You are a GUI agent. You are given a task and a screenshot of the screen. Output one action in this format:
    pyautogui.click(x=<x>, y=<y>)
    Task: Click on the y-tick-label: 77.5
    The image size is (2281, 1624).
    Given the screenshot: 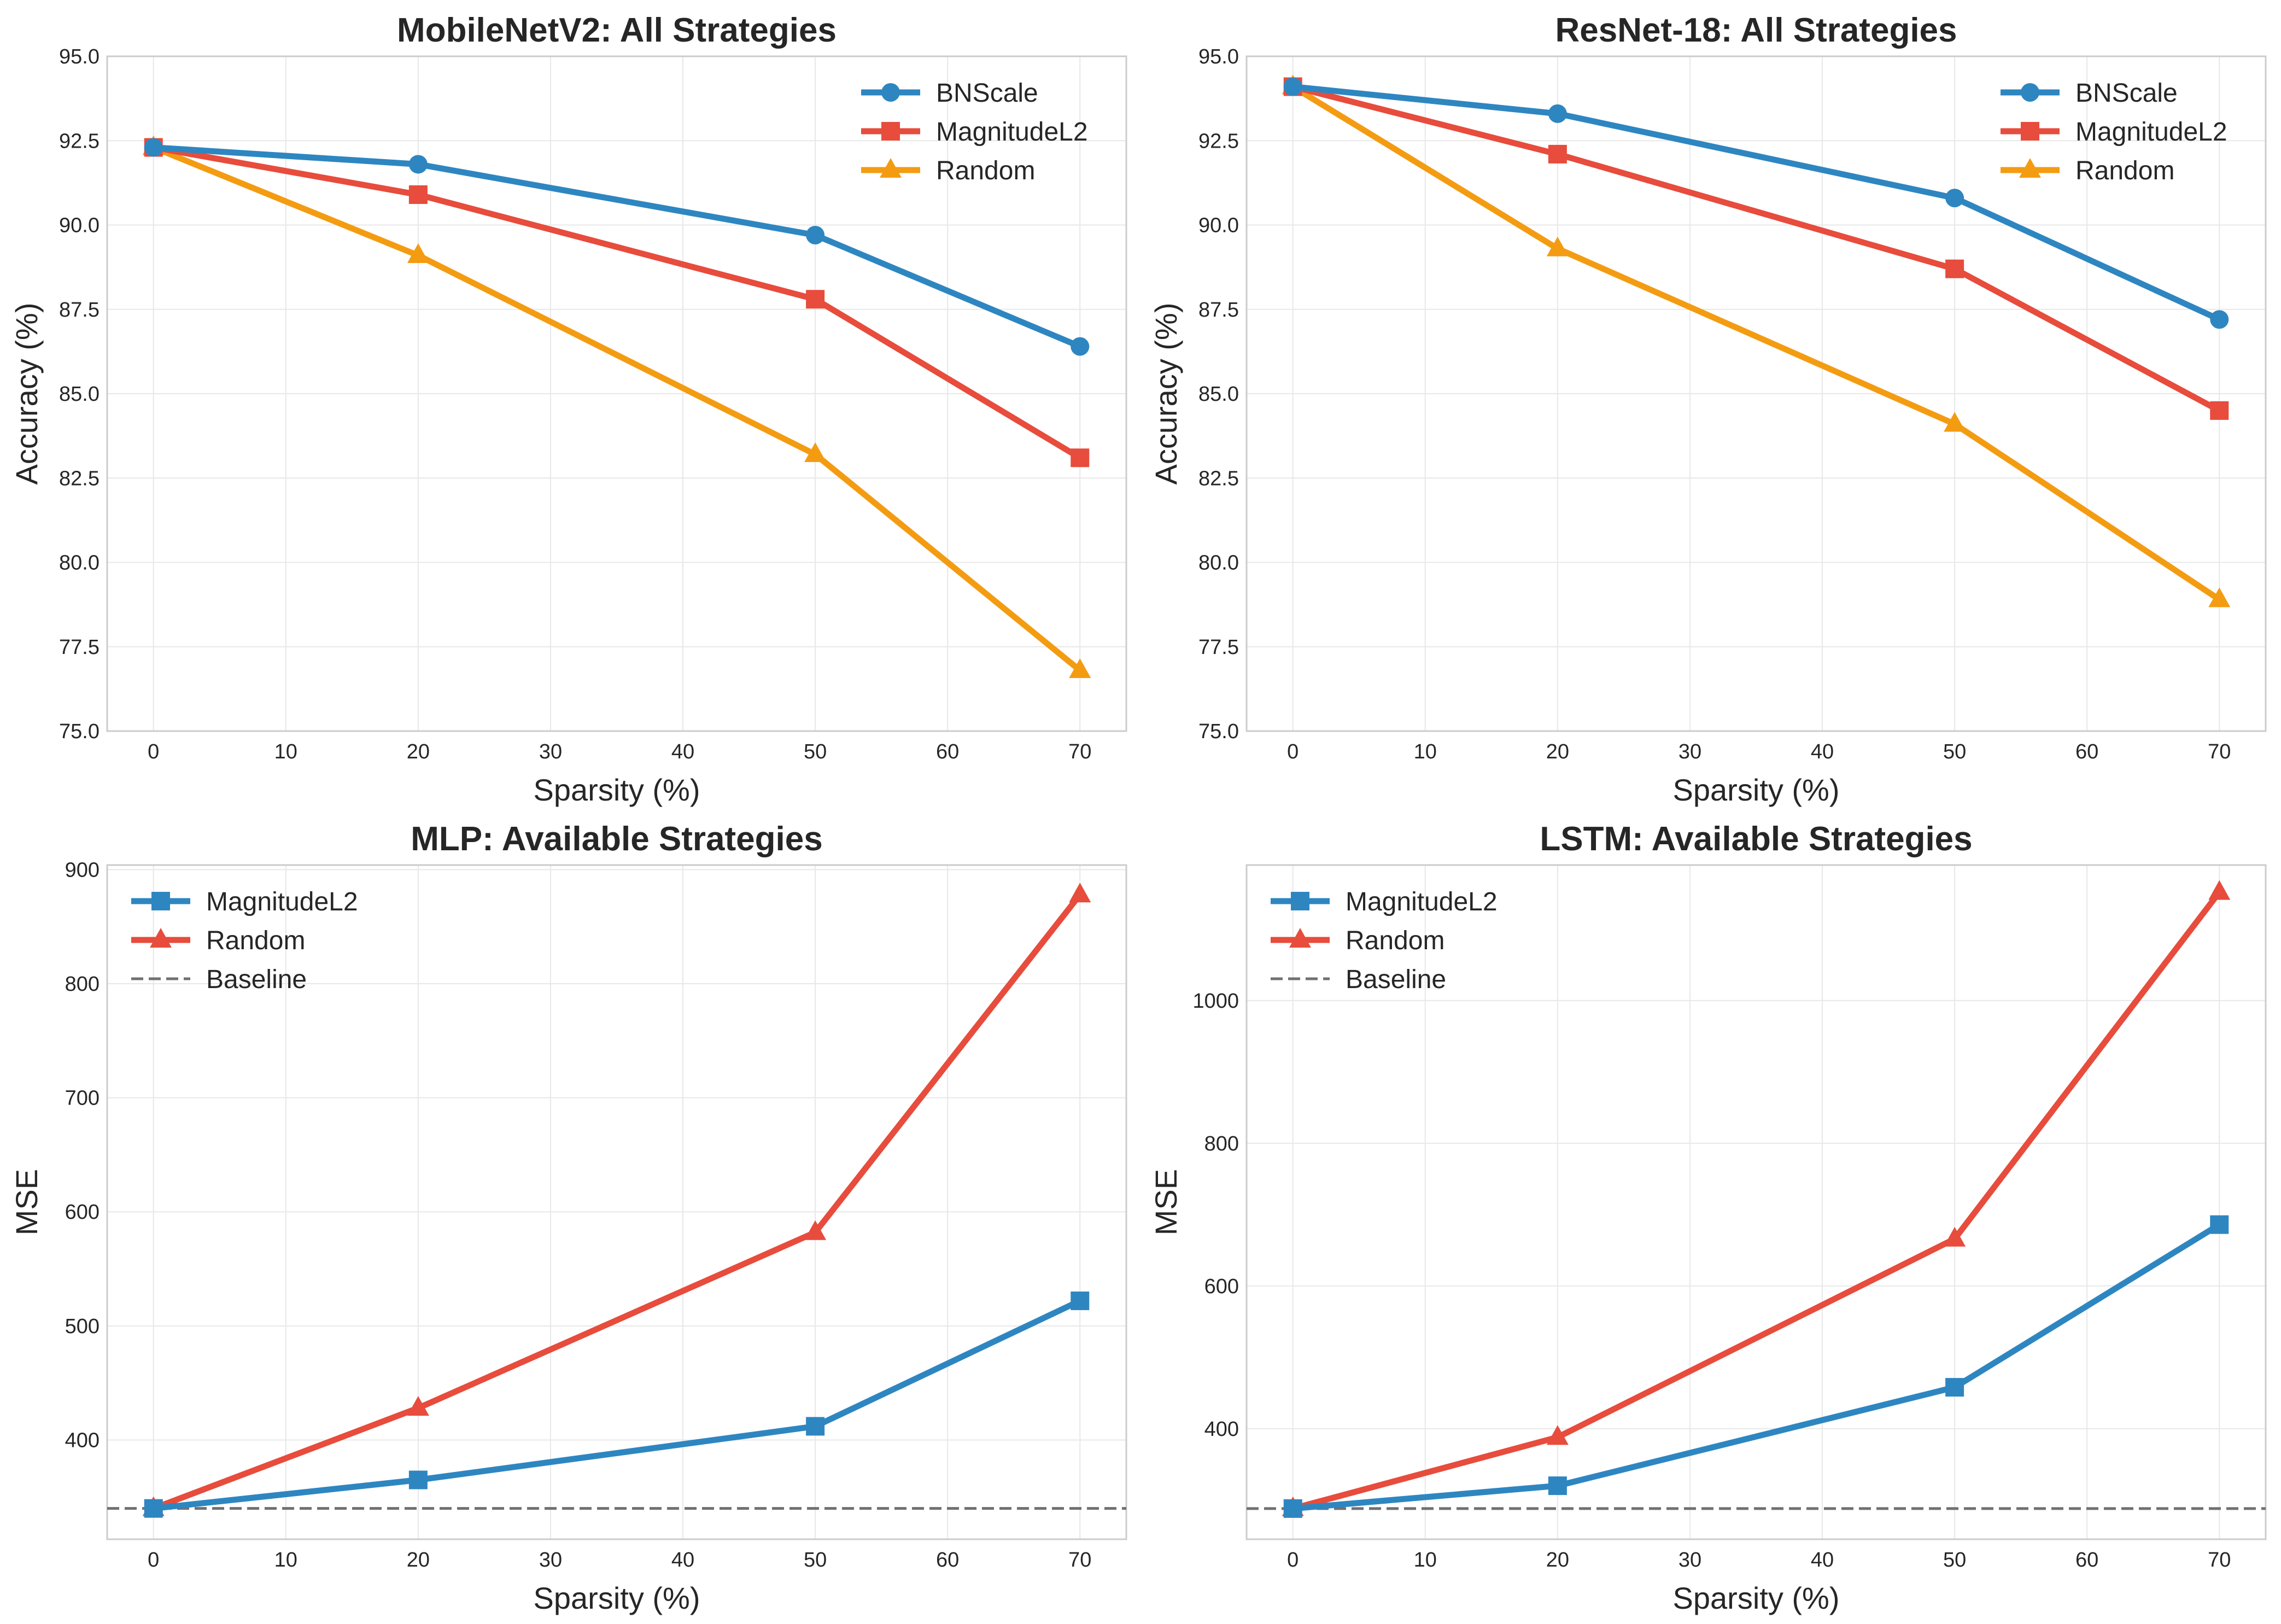 What is the action you would take?
    pyautogui.click(x=1218, y=647)
    